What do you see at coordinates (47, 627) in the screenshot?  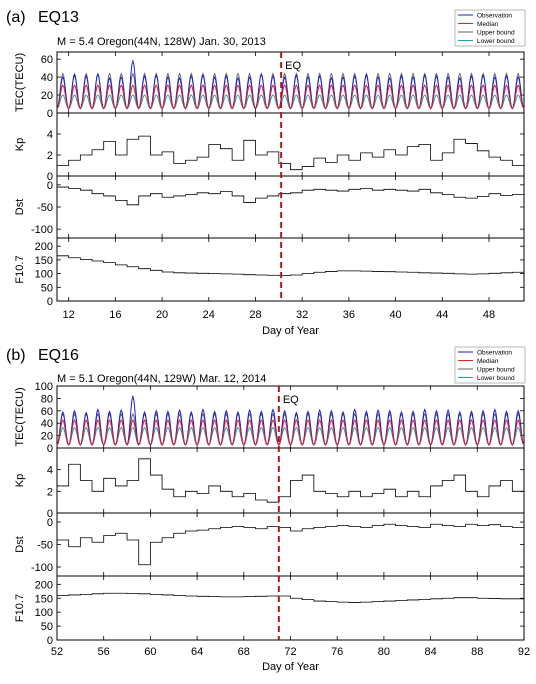 I see `f107-ytick-label: 50` at bounding box center [47, 627].